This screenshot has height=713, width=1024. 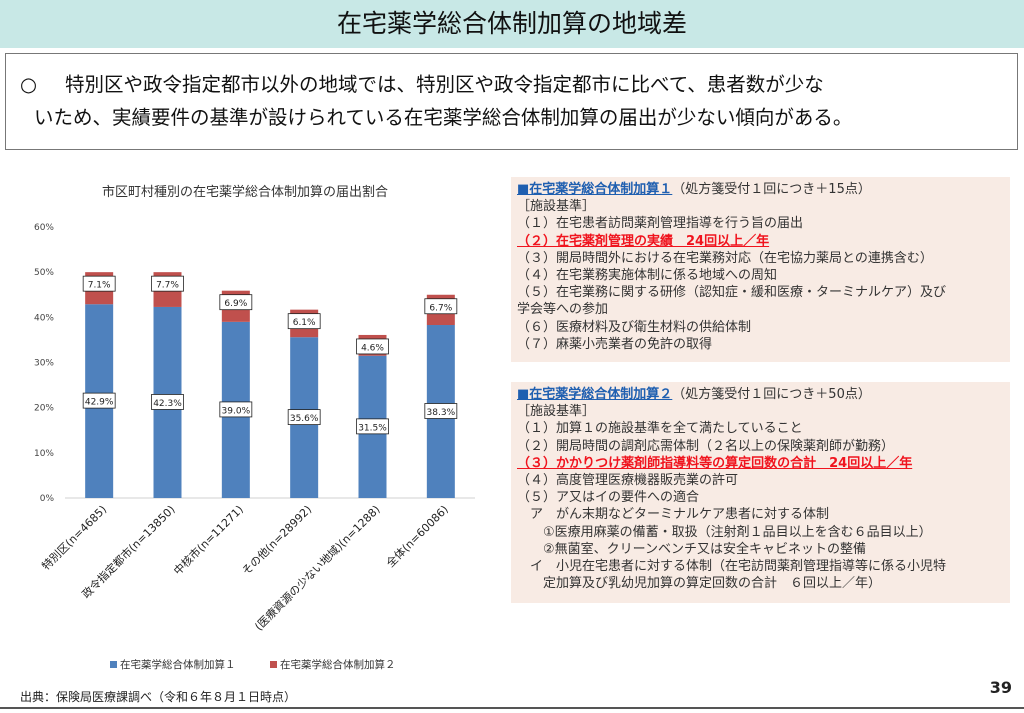 I want to click on data-label: 42.9%, so click(x=99, y=403).